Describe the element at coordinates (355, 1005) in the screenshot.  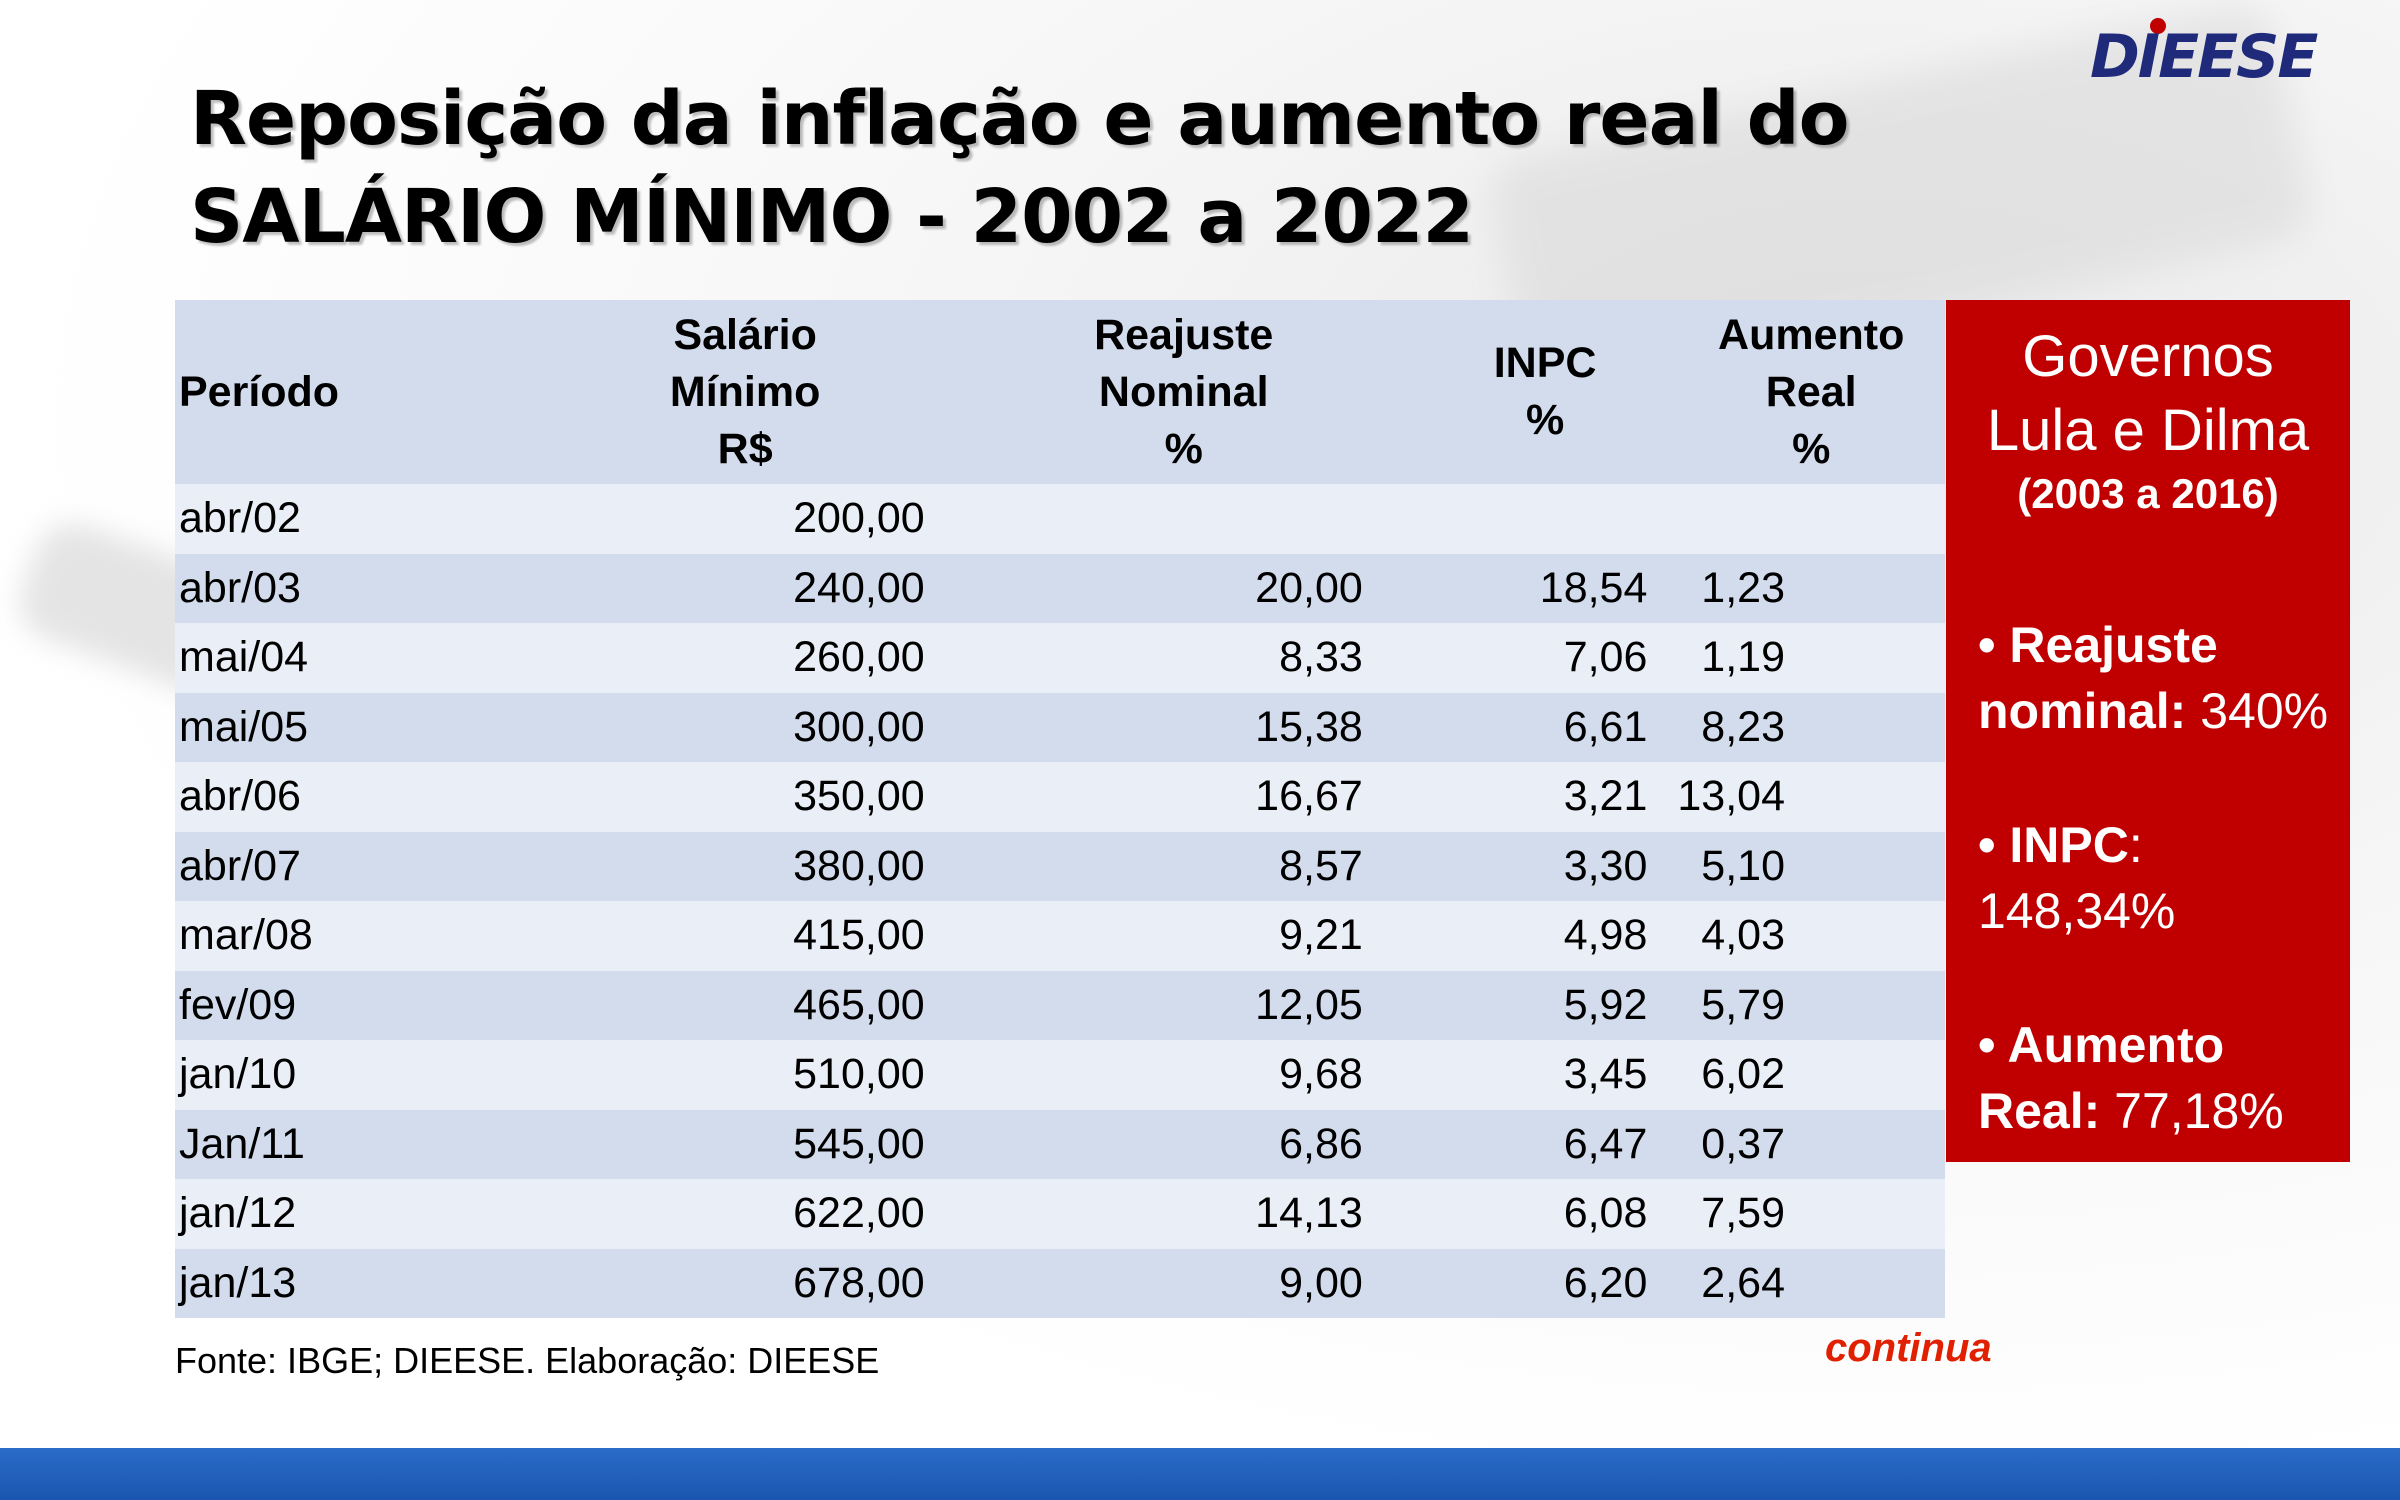
I see `cell-periodo: fev/09` at that location.